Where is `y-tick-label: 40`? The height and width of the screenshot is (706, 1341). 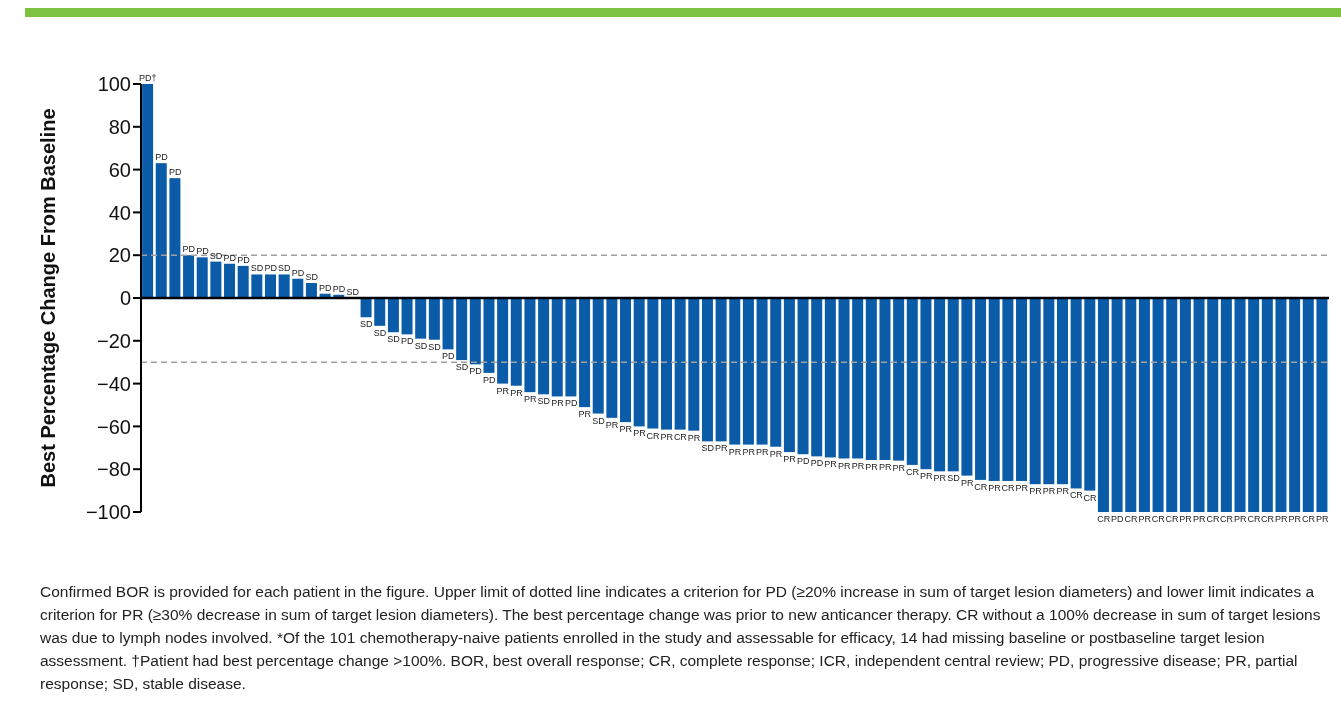
y-tick-label: 40 is located at coordinates (119, 212).